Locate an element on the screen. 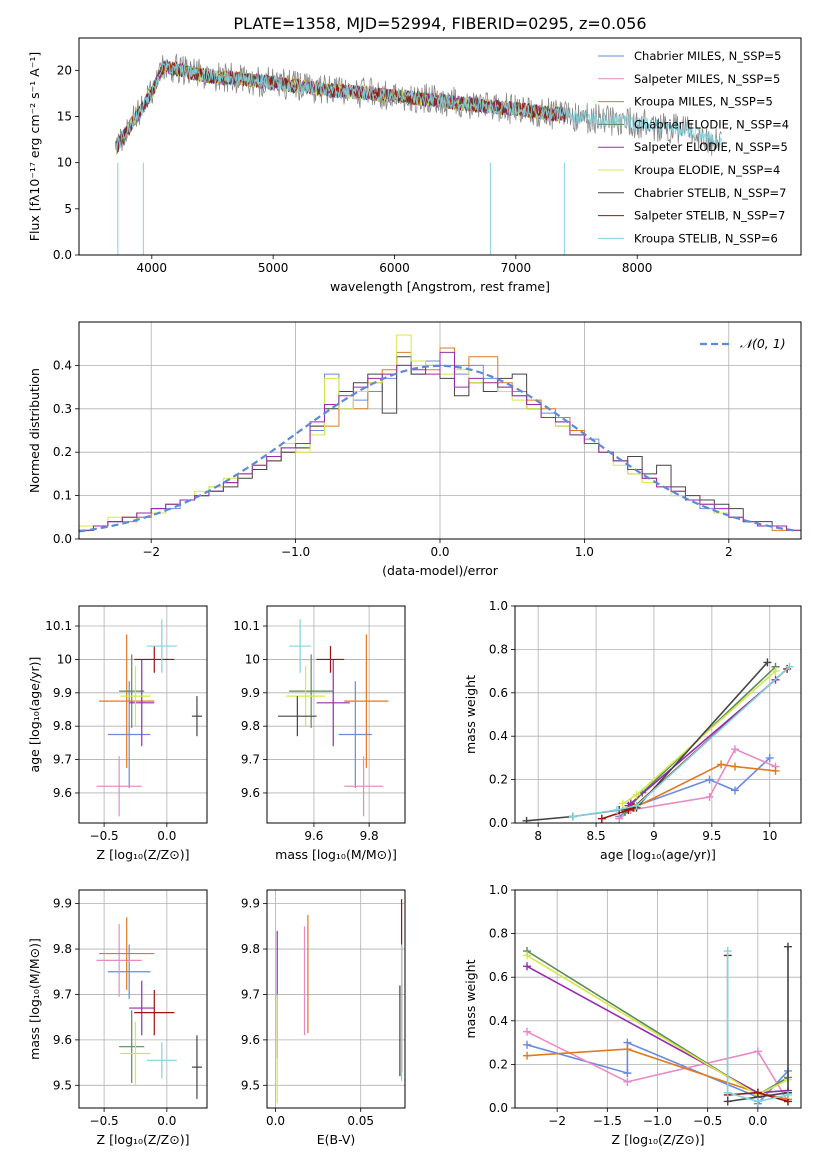 Image resolution: width=819 pixels, height=1170 pixels. y-axis-label: mass weight is located at coordinates (470, 998).